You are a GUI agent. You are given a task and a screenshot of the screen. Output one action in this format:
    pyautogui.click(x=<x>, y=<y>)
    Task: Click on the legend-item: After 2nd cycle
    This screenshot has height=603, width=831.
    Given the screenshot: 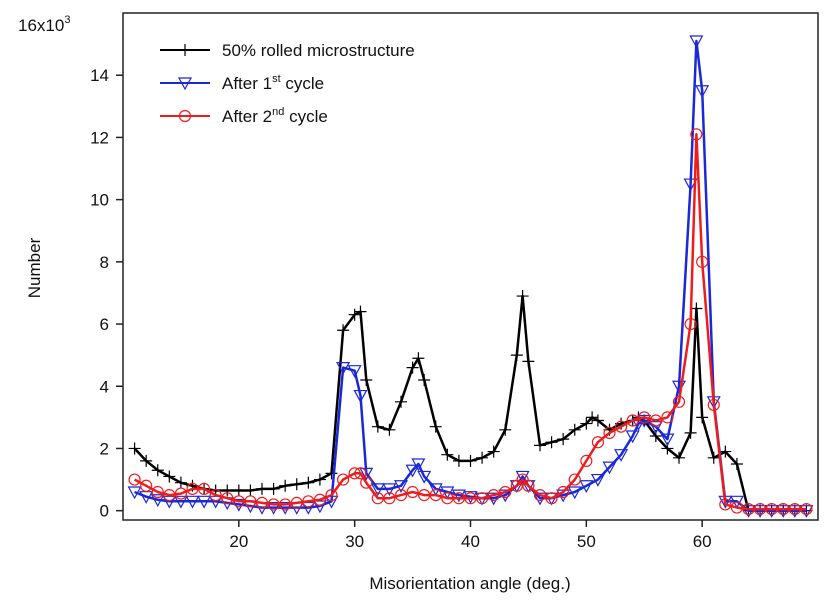 What is the action you would take?
    pyautogui.click(x=244, y=116)
    